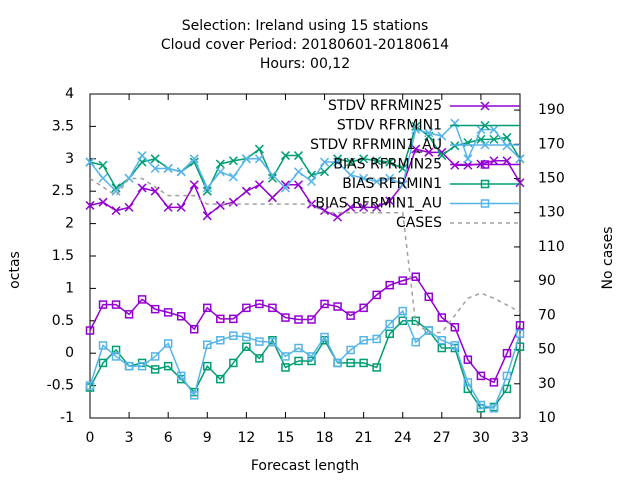  What do you see at coordinates (168, 438) in the screenshot?
I see `x-tick-label: 6` at bounding box center [168, 438].